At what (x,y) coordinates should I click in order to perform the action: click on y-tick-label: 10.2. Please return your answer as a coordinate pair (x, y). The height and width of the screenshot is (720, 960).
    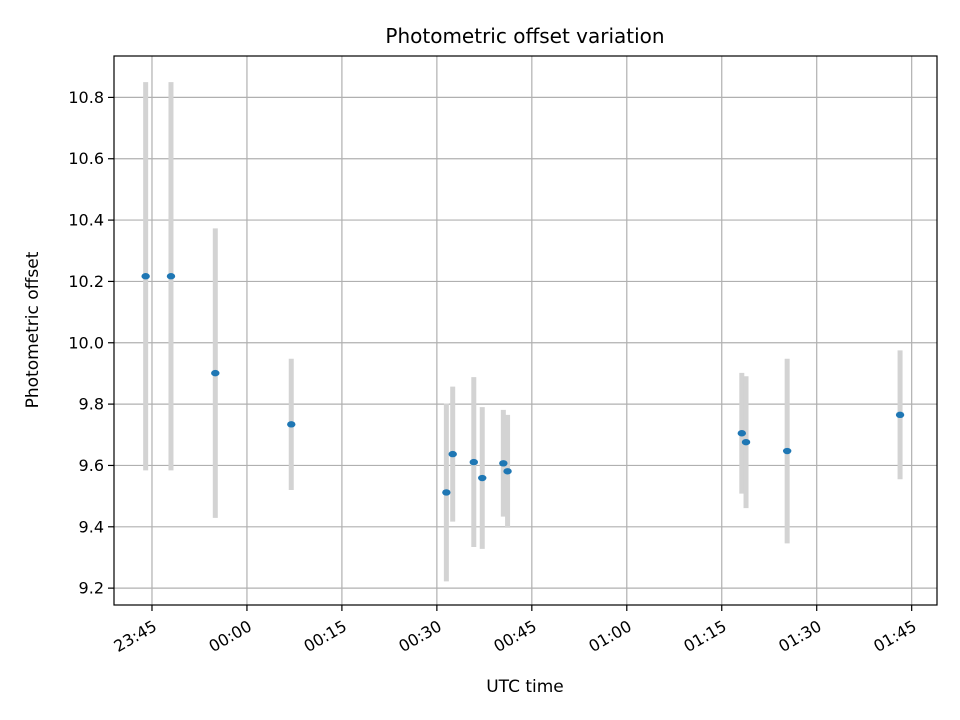
    Looking at the image, I should click on (86, 281).